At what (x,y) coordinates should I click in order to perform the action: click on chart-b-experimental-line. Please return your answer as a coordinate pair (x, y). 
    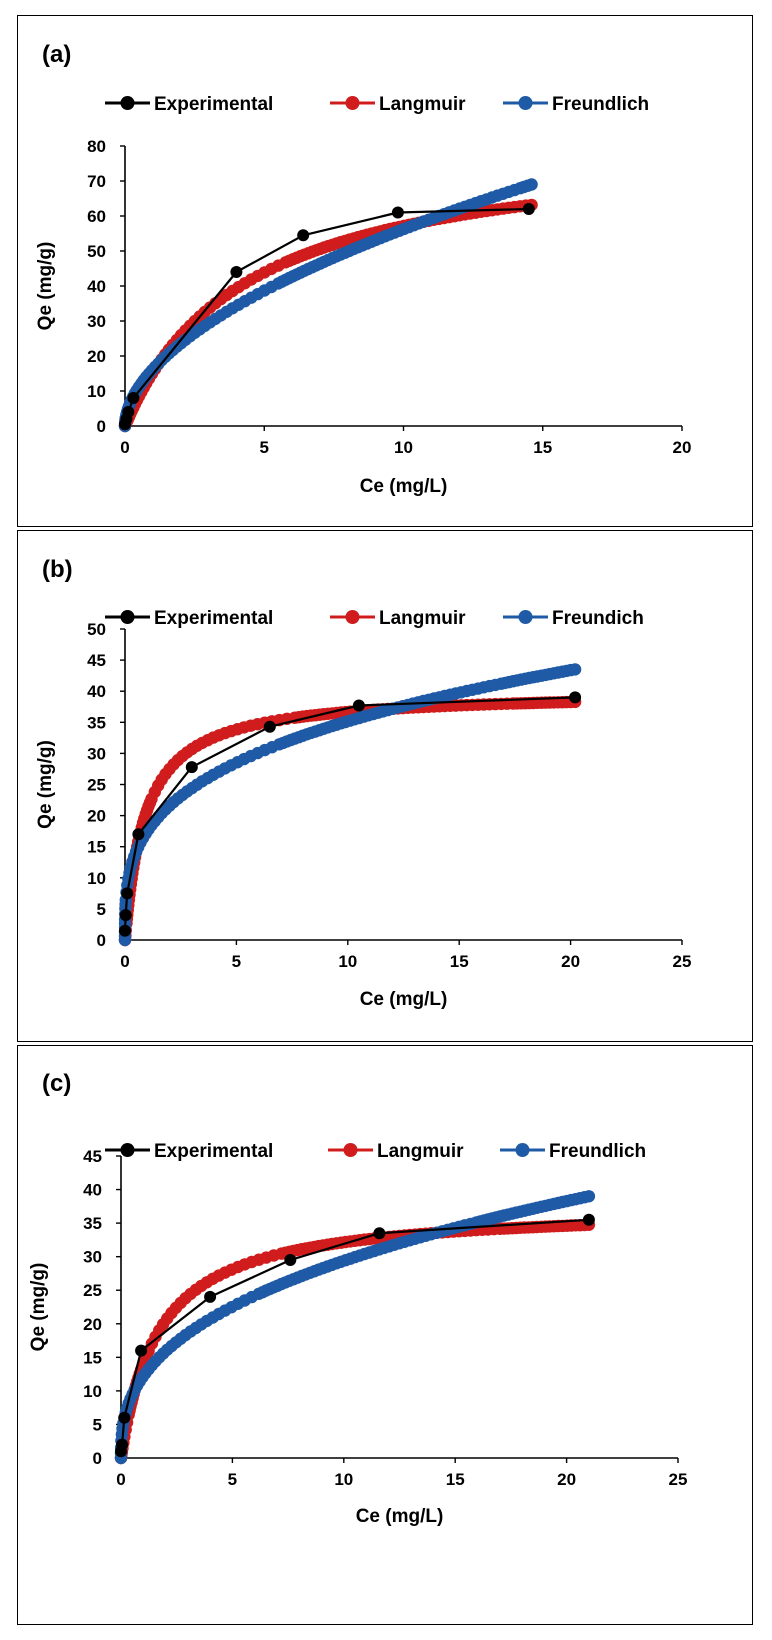
    Looking at the image, I should click on (349, 813).